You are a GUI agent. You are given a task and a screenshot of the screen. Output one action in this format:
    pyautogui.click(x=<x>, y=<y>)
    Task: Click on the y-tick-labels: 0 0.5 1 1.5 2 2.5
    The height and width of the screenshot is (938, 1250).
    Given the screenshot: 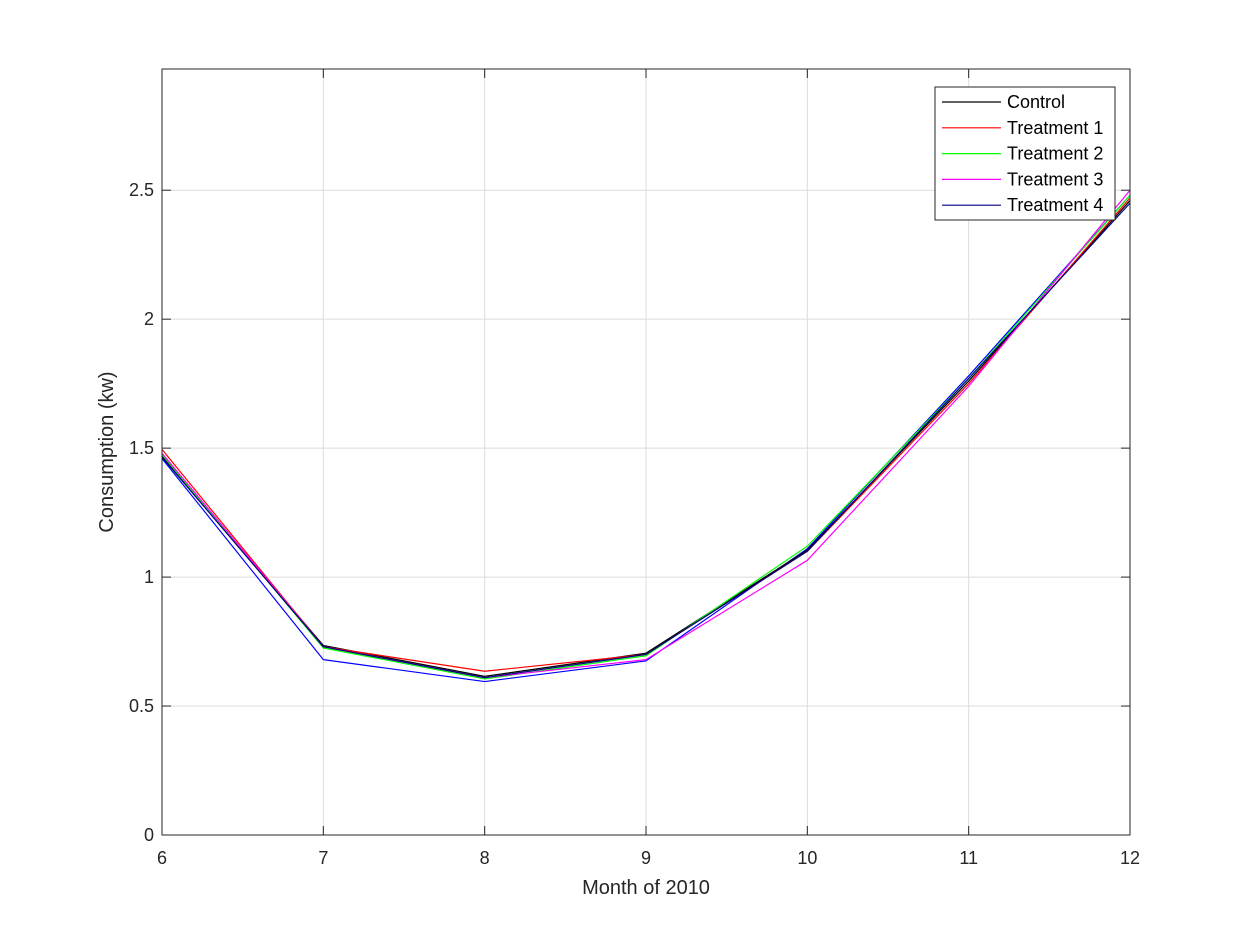 What is the action you would take?
    pyautogui.click(x=141, y=512)
    